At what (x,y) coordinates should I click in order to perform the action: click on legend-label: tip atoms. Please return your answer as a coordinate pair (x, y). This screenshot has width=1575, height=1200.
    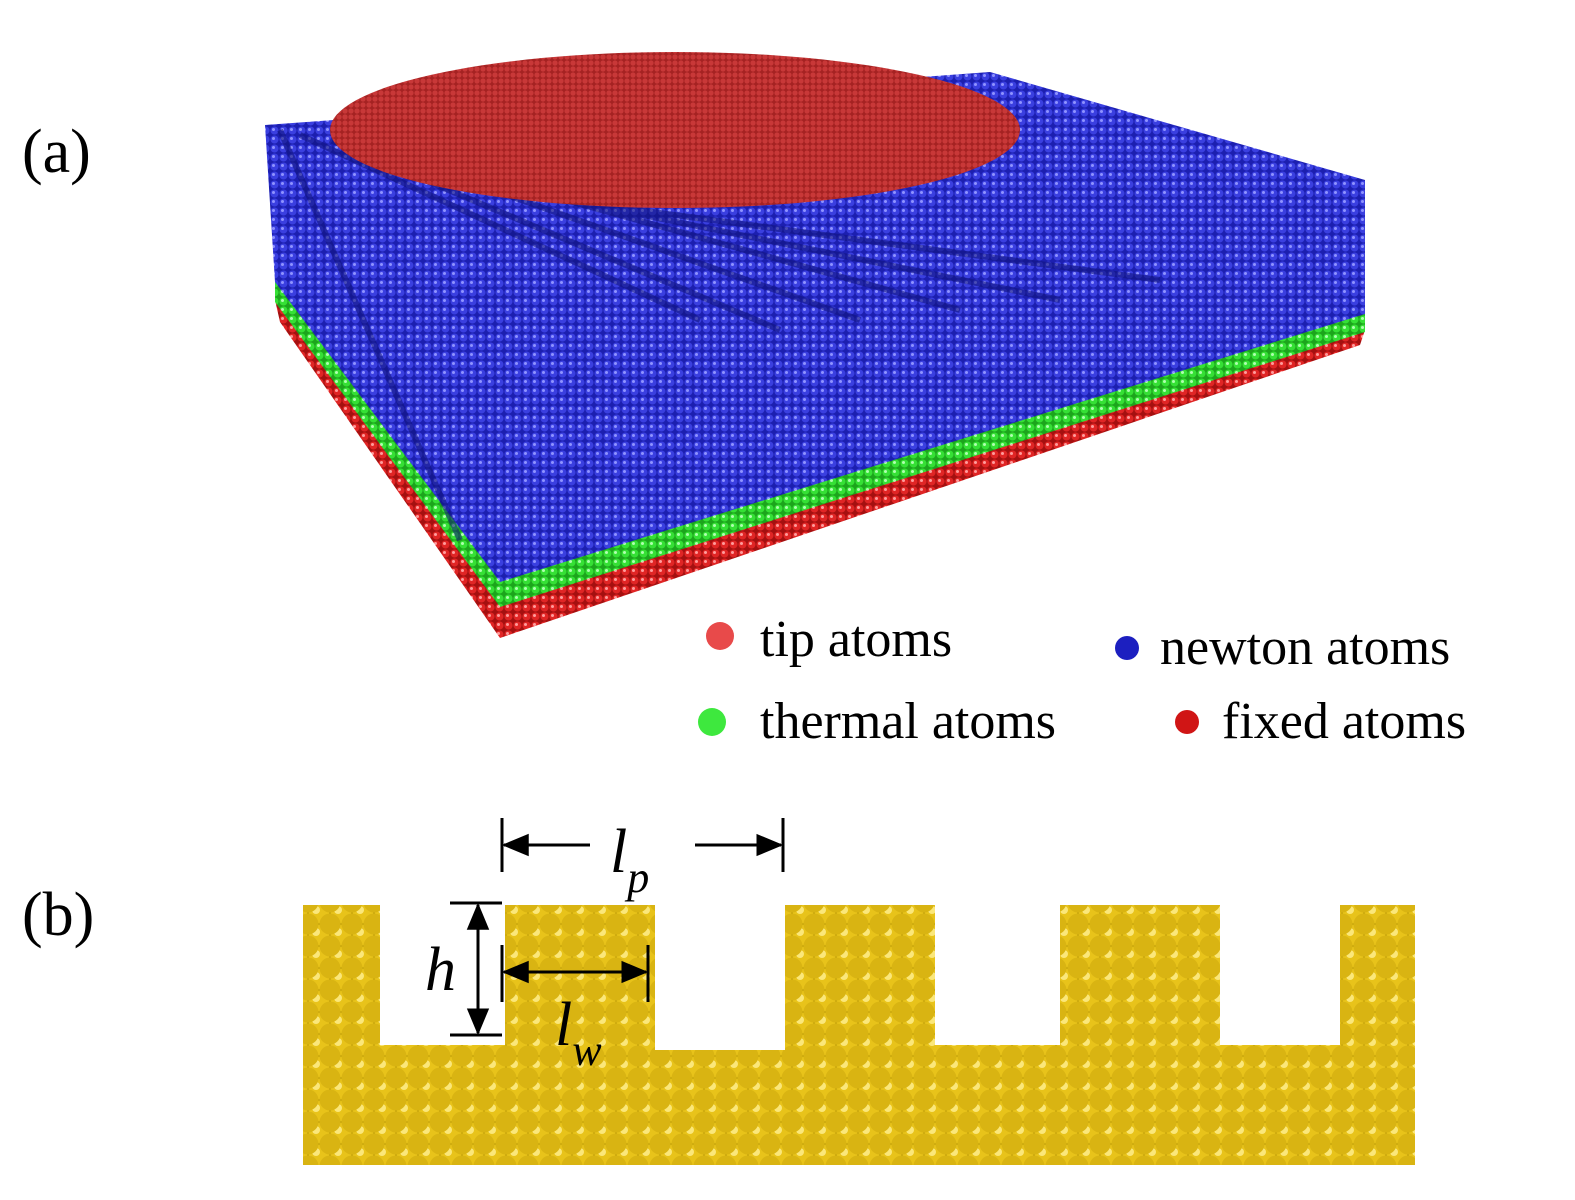
    Looking at the image, I should click on (856, 639).